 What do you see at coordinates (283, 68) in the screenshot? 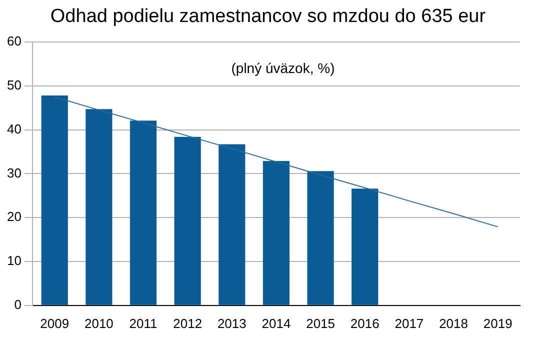
I see `text: (plný úväzok, %)` at bounding box center [283, 68].